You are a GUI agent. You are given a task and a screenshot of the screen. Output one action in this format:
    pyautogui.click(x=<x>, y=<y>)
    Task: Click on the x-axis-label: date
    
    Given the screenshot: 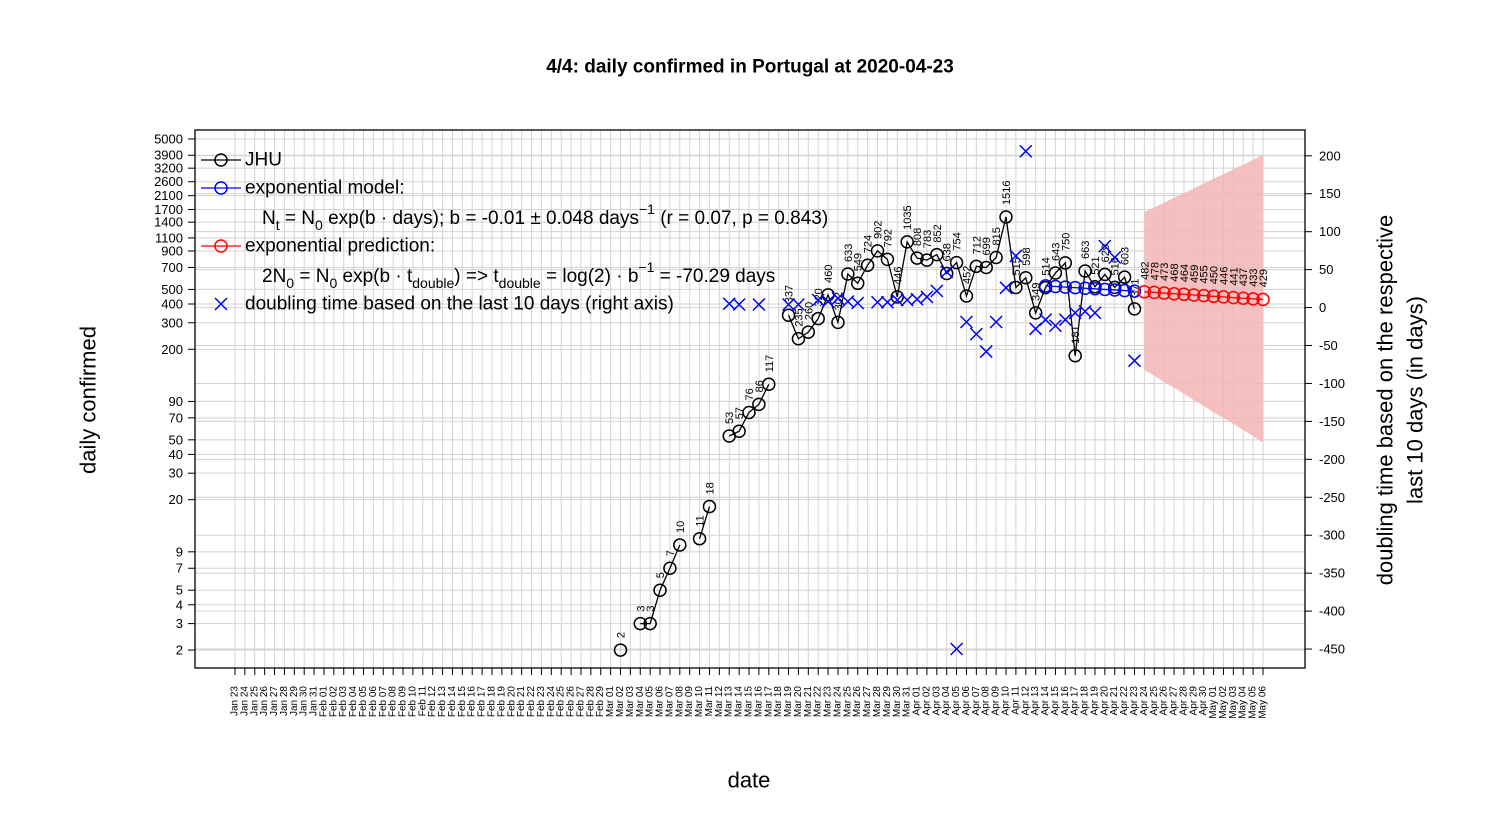 What is the action you would take?
    pyautogui.click(x=749, y=780)
    